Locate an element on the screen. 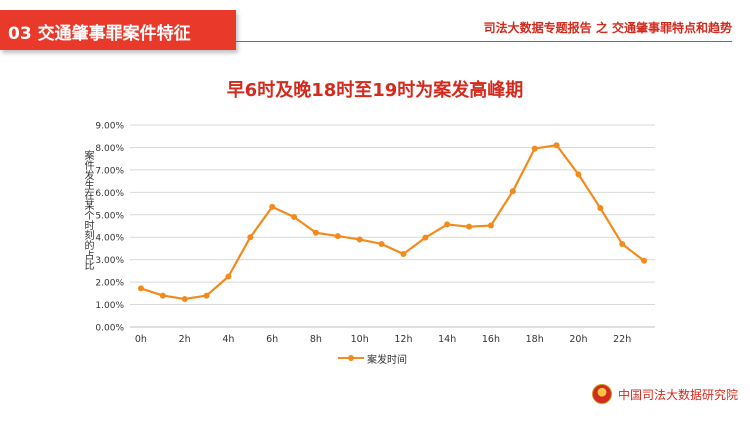 The height and width of the screenshot is (422, 750). x-tick-label: 8h is located at coordinates (316, 339).